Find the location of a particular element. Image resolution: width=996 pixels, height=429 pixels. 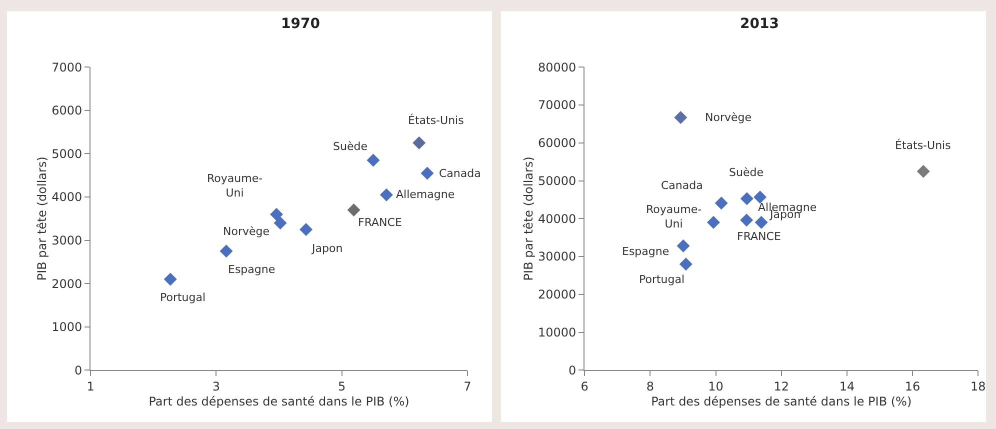

y-tick-label: 50000 is located at coordinates (557, 181).